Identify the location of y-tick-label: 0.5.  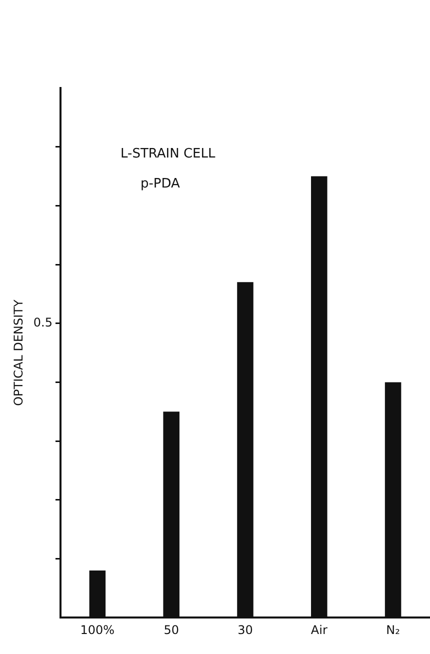
(42, 323).